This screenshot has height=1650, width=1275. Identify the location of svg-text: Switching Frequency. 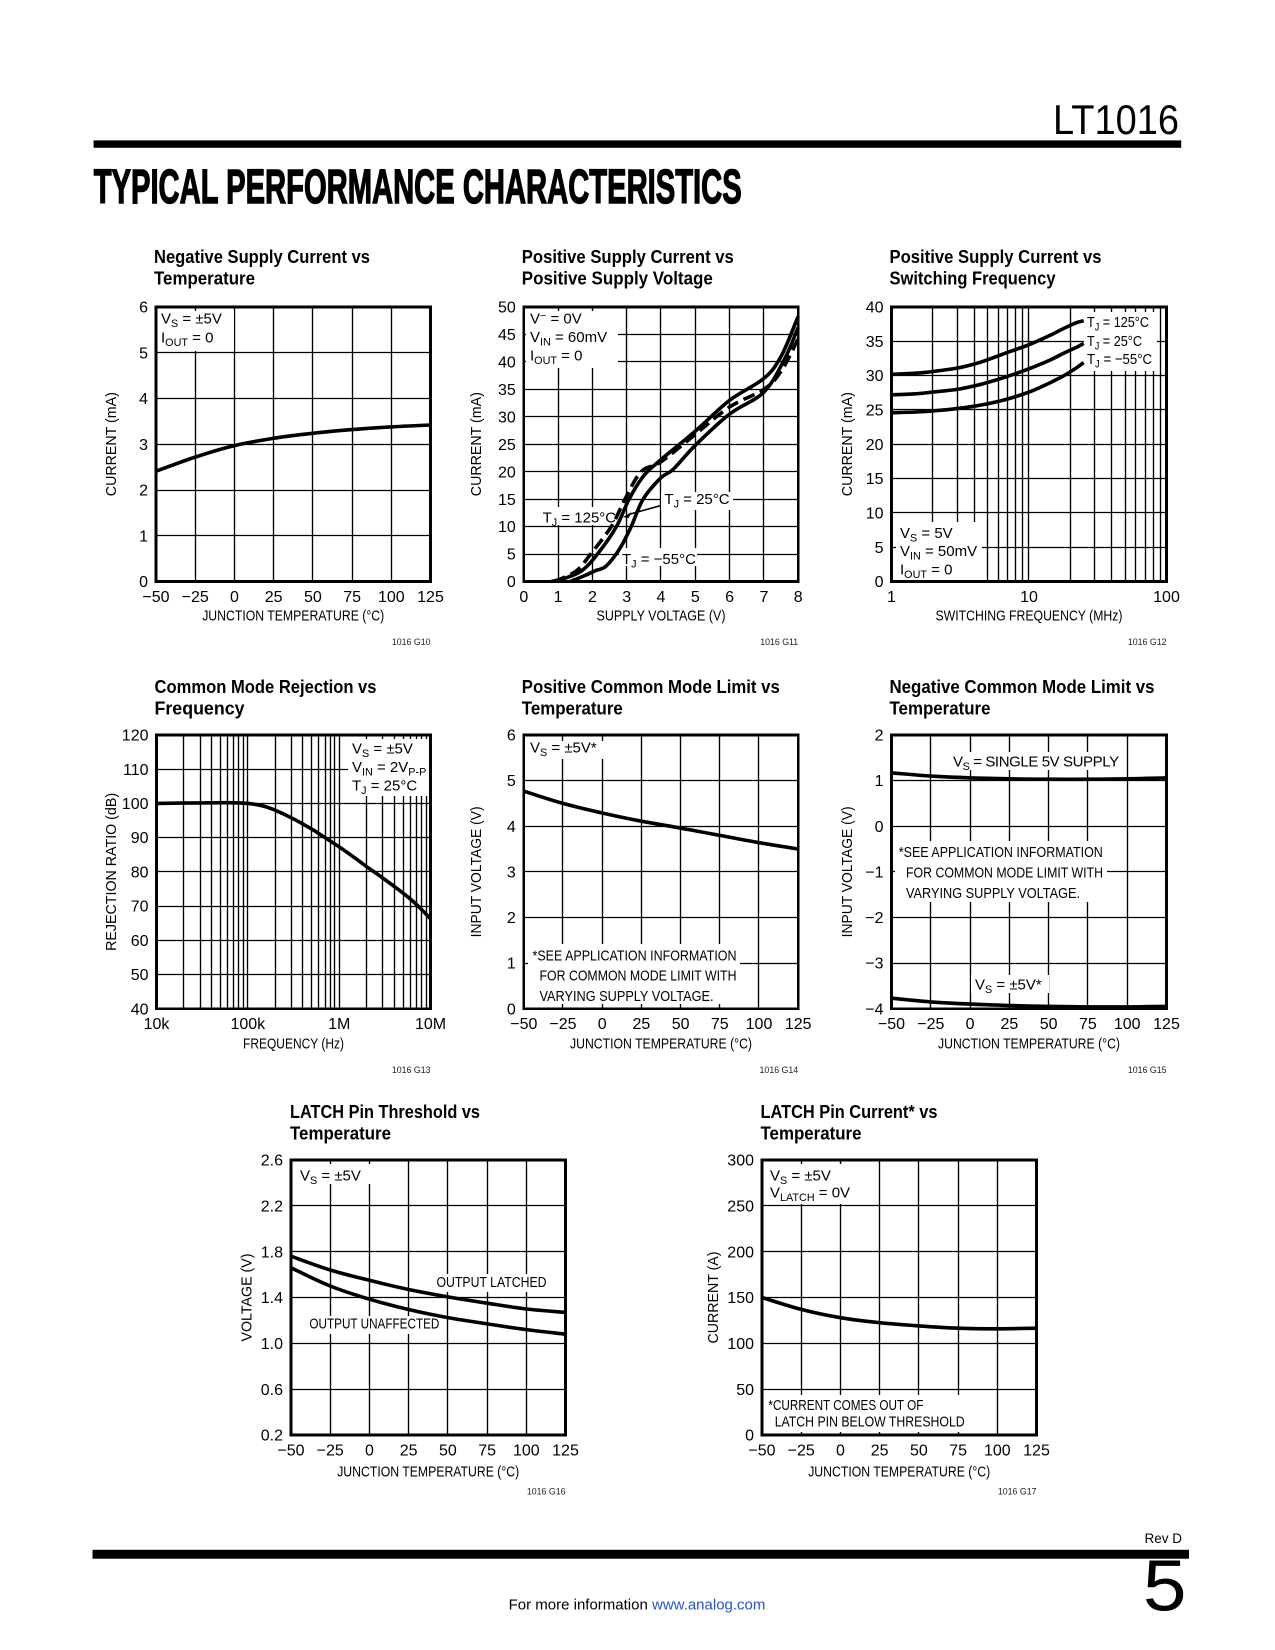
(973, 278).